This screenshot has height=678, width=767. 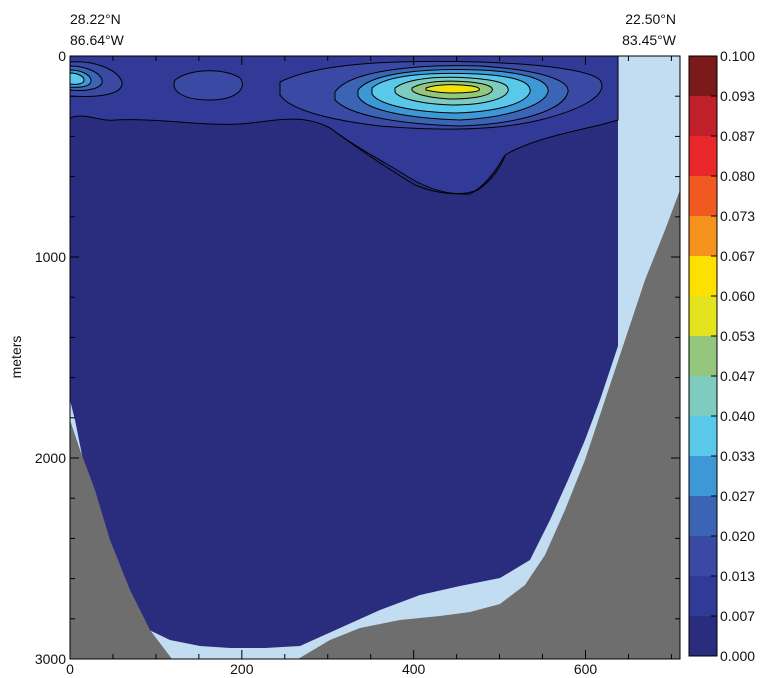 What do you see at coordinates (737, 416) in the screenshot?
I see `colorbar-label: 0.040` at bounding box center [737, 416].